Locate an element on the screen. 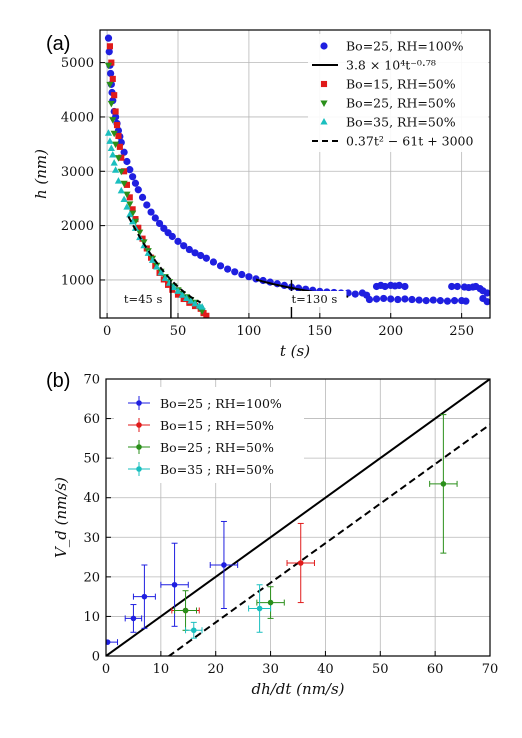 This screenshot has width=522, height=738. annotation-box is located at coordinates (317, 299).